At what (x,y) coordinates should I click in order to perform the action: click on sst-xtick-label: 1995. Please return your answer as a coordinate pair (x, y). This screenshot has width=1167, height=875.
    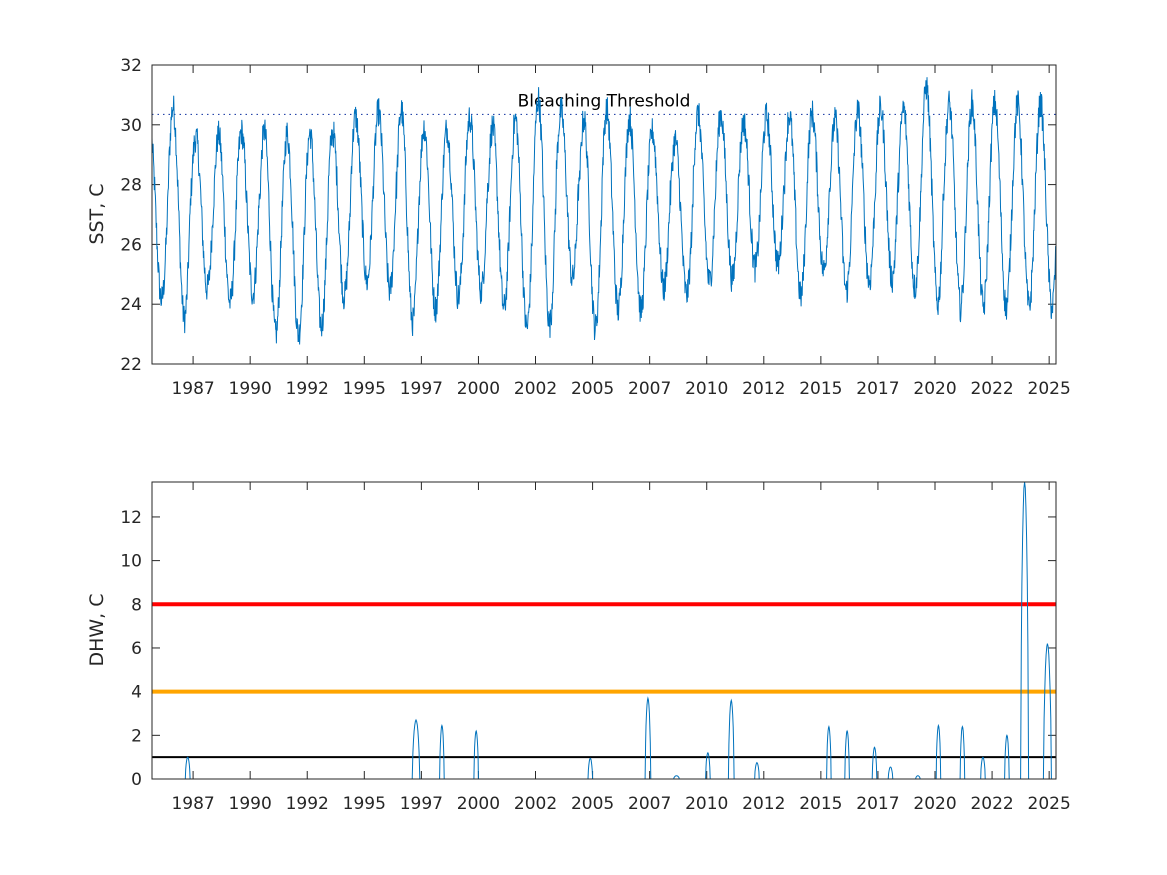
    Looking at the image, I should click on (364, 389).